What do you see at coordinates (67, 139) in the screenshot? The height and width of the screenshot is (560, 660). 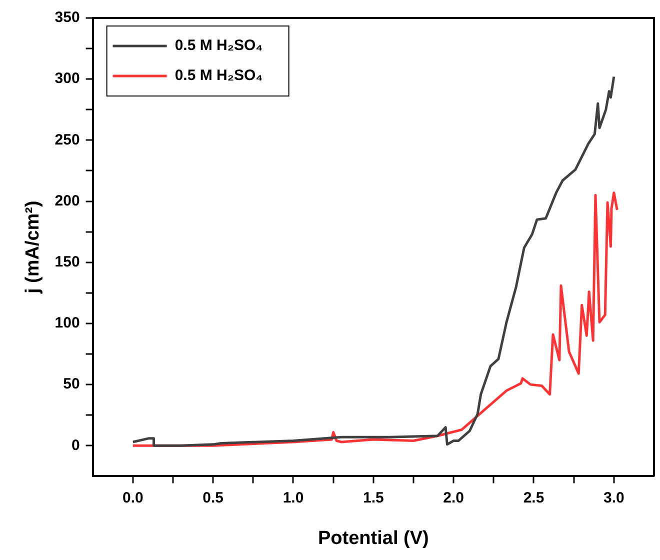 I see `y-tick-label: 250` at bounding box center [67, 139].